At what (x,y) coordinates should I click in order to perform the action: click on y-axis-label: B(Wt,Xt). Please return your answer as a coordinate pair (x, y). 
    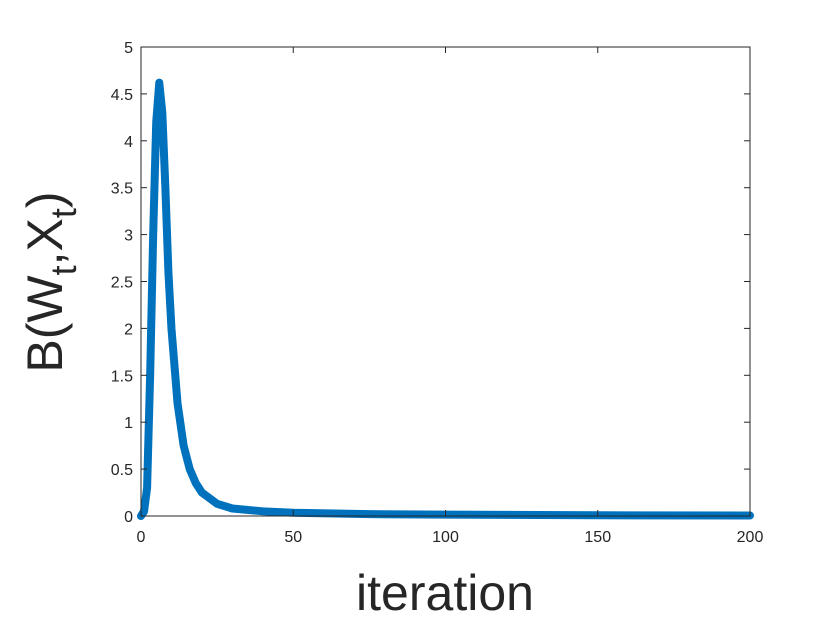
    Looking at the image, I should click on (50, 281).